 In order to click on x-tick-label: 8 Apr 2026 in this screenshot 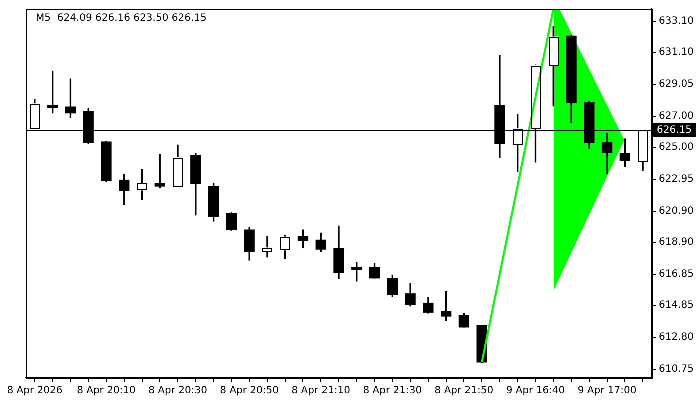, I will do `click(35, 391)`.